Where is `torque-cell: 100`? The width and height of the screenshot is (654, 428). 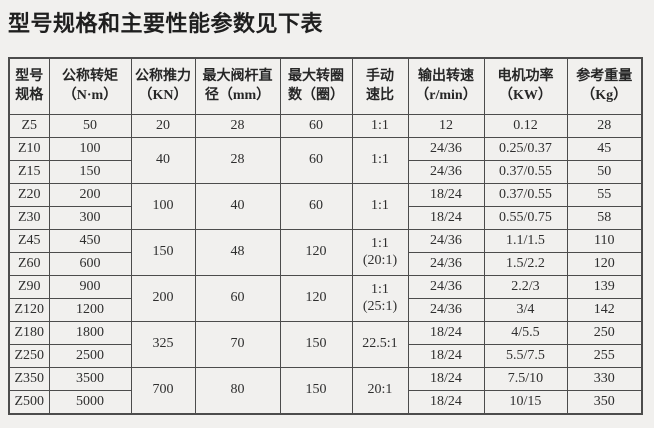 torque-cell: 100 is located at coordinates (90, 149).